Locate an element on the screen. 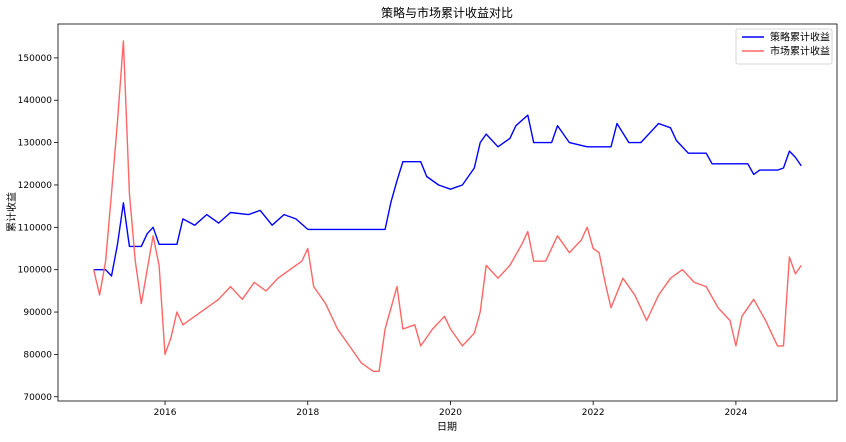  x-axis: 2016 2018 2020 2022 2024 is located at coordinates (451, 409).